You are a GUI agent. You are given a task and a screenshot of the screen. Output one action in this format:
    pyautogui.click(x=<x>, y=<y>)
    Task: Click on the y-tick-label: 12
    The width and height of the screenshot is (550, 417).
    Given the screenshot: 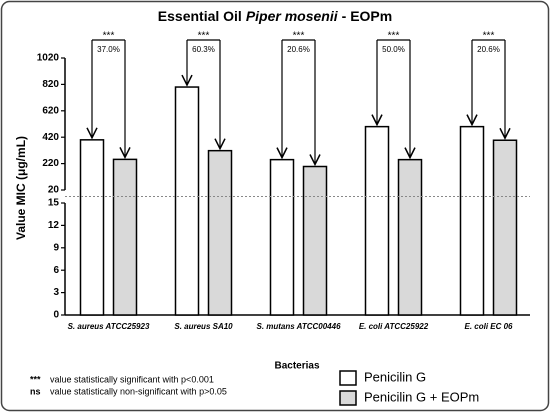 What is the action you would take?
    pyautogui.click(x=54, y=225)
    